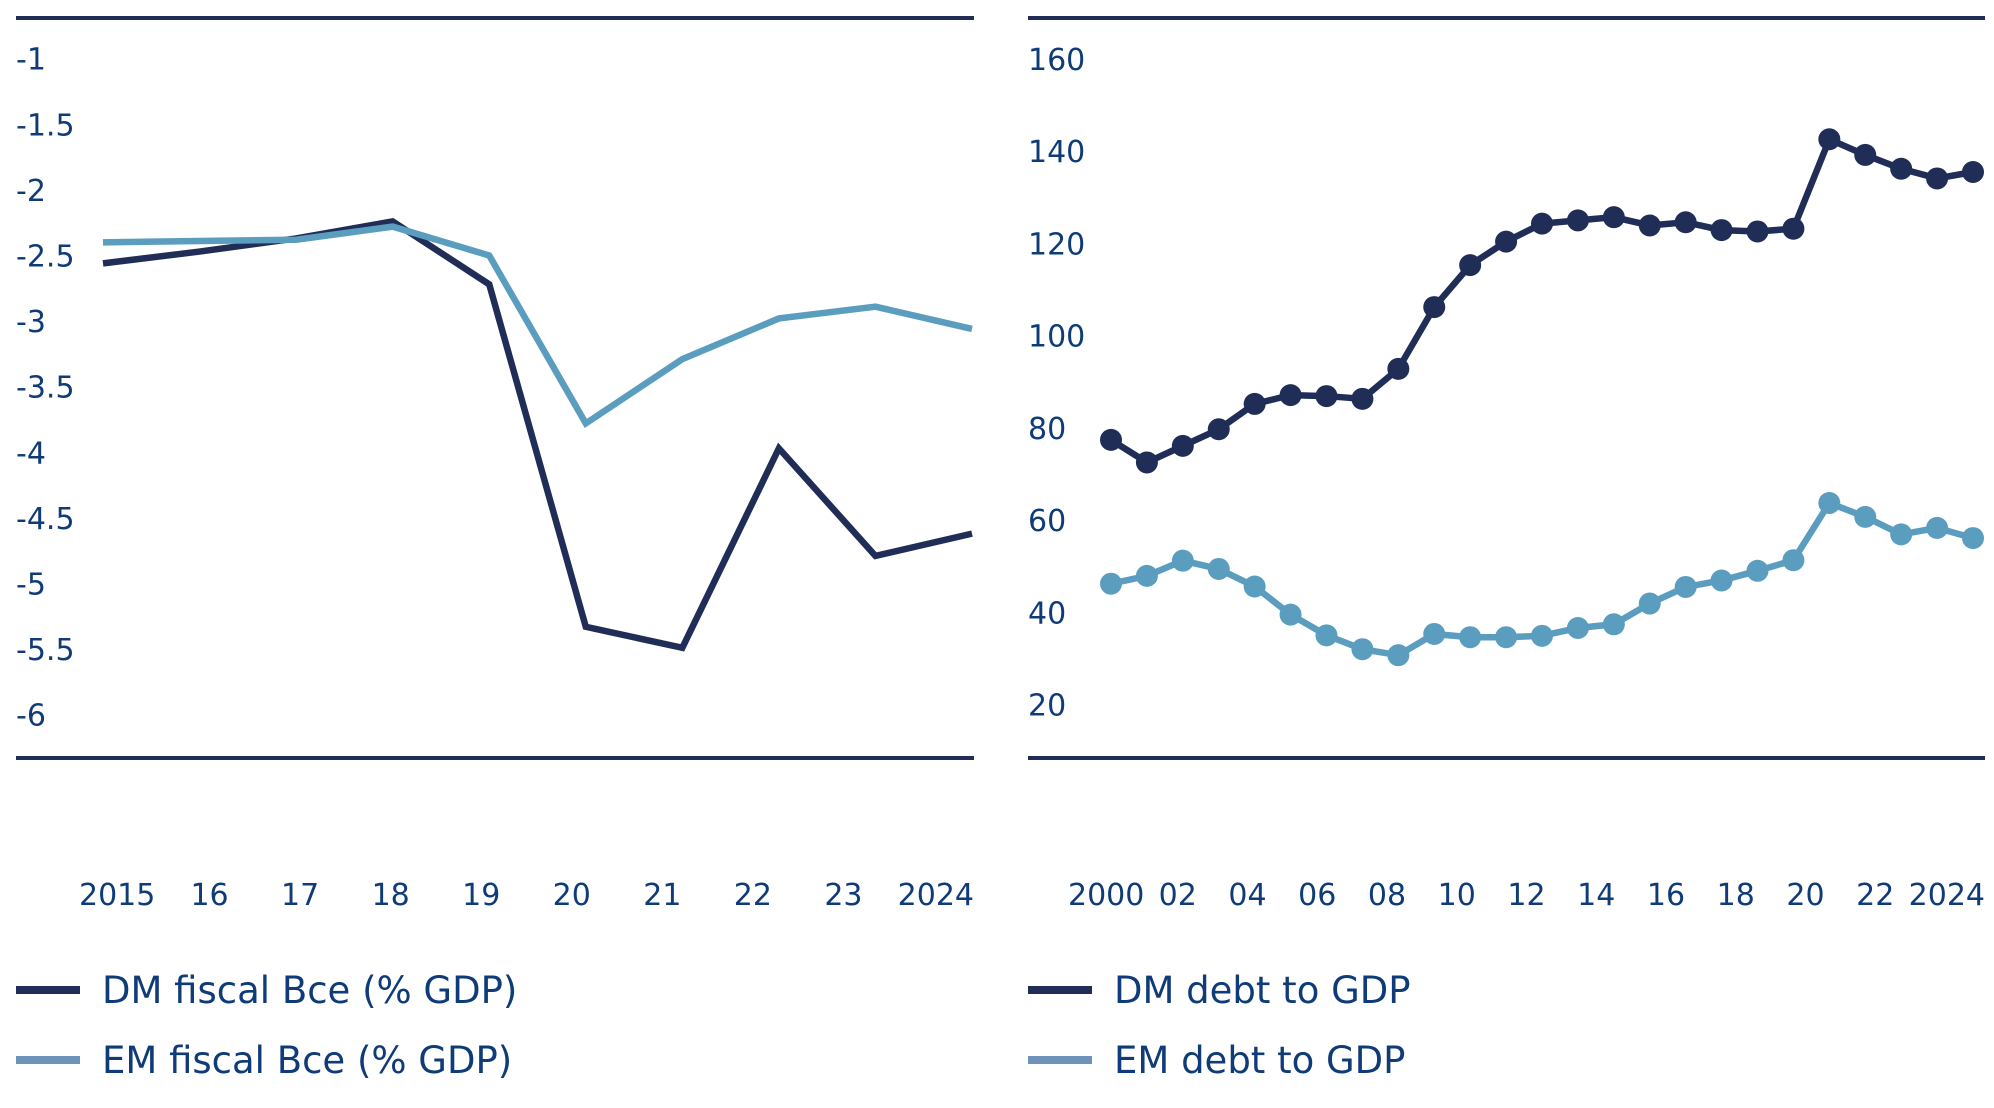 The image size is (1994, 1108). What do you see at coordinates (31, 60) in the screenshot?
I see `y-tick-label: -1` at bounding box center [31, 60].